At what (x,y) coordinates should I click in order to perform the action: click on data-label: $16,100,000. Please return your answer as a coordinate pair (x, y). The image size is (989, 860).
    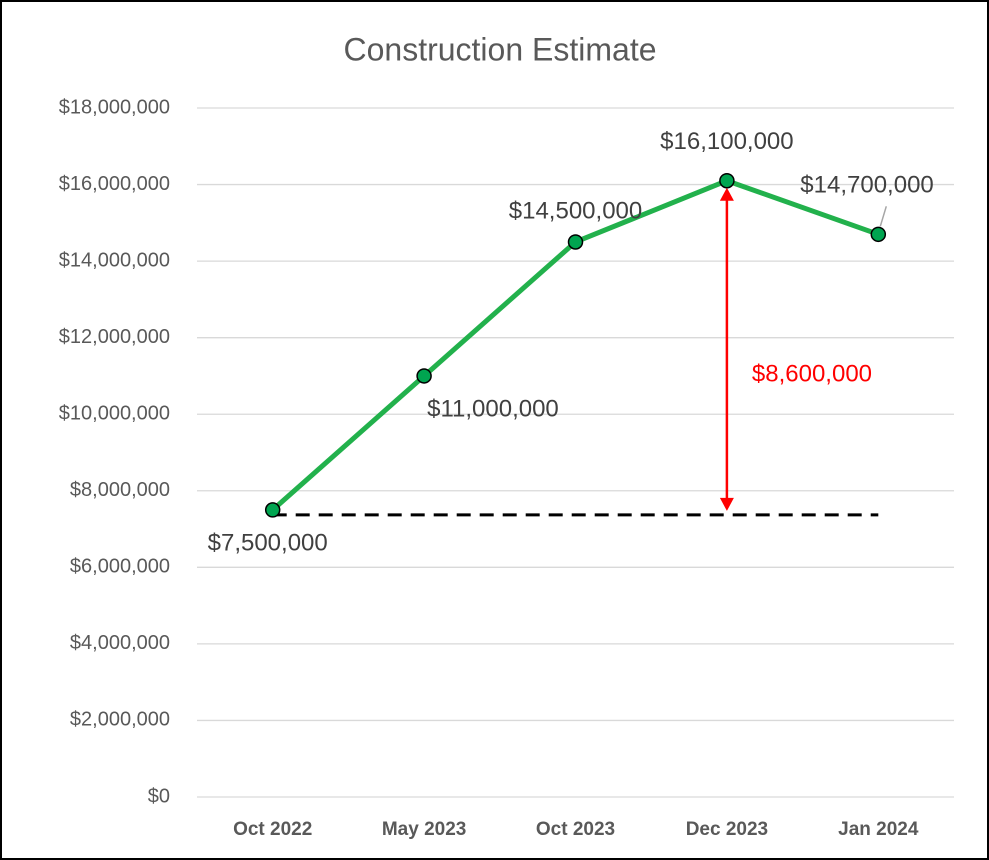
    Looking at the image, I should click on (726, 141).